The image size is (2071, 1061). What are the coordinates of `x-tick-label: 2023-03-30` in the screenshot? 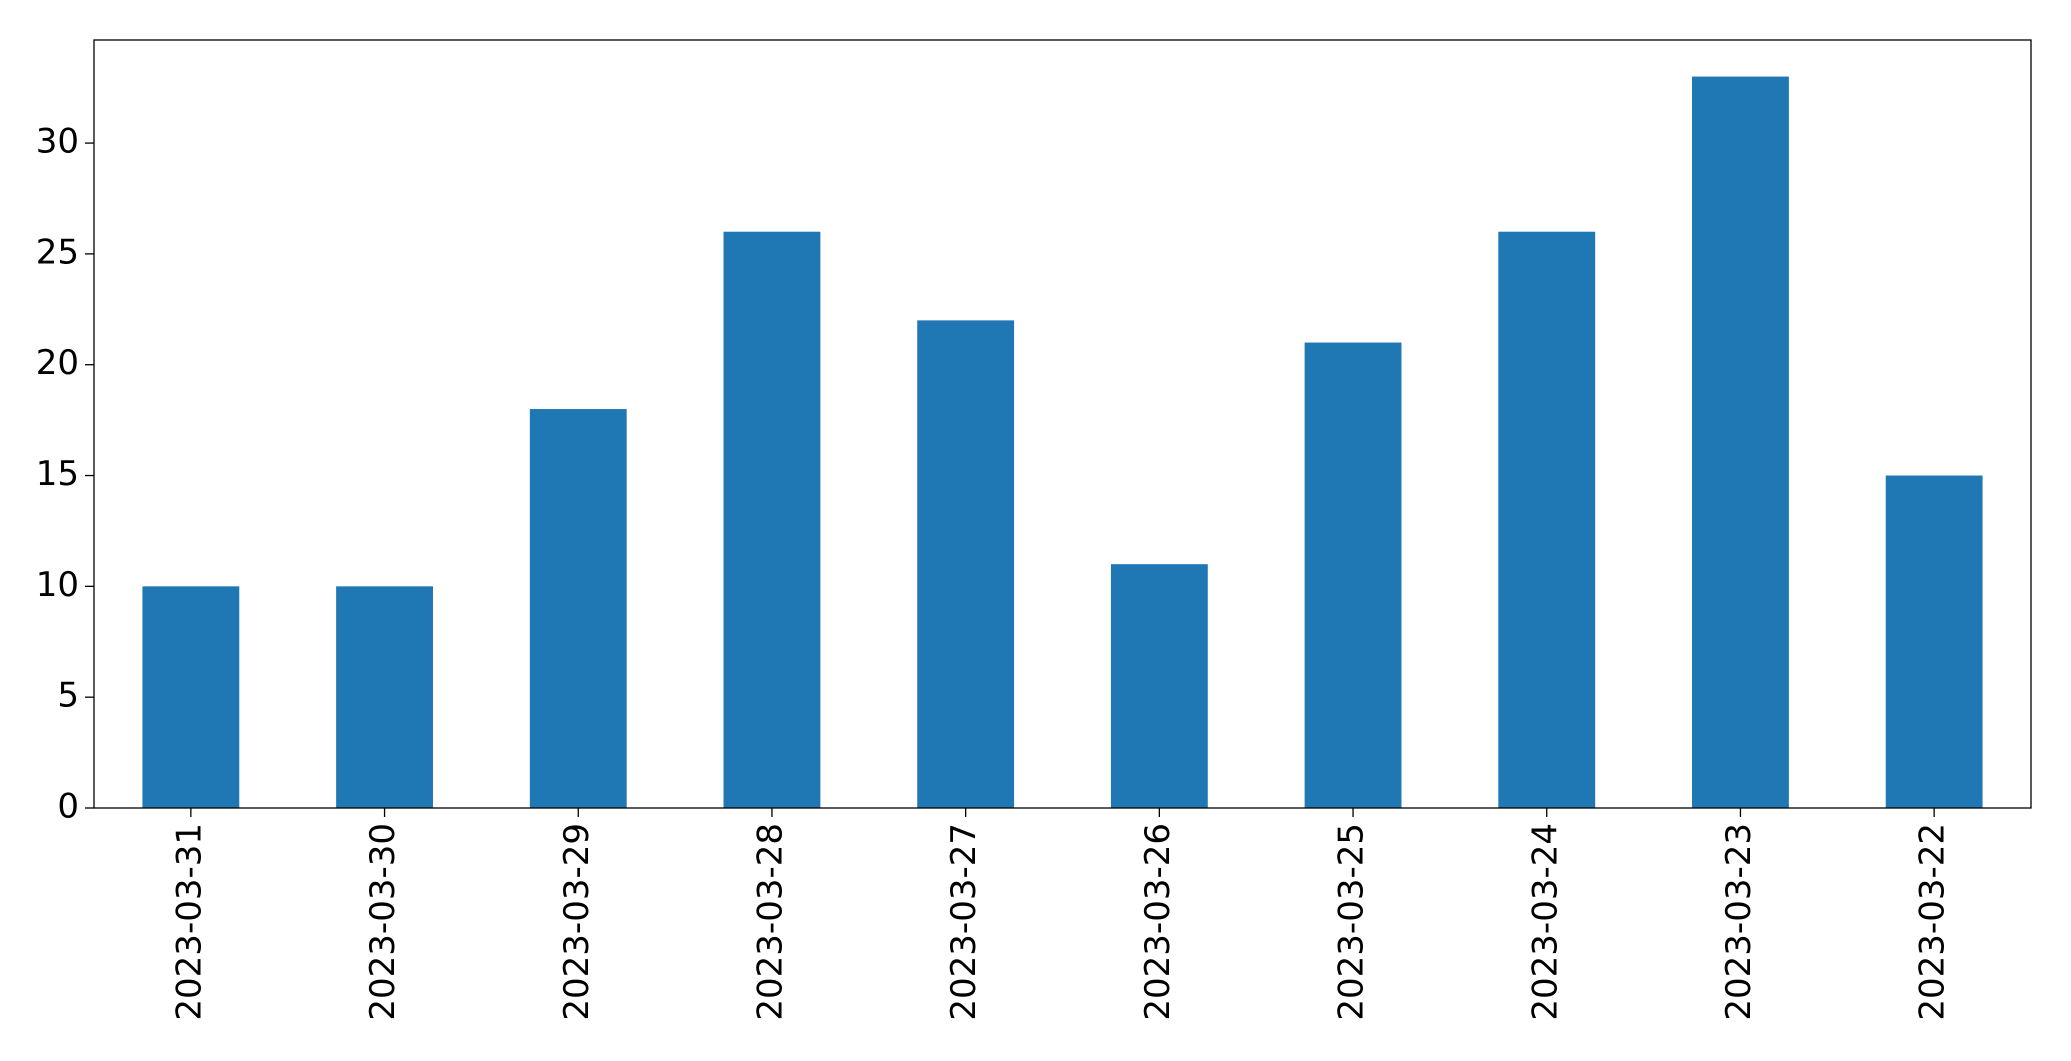 It's located at (383, 922).